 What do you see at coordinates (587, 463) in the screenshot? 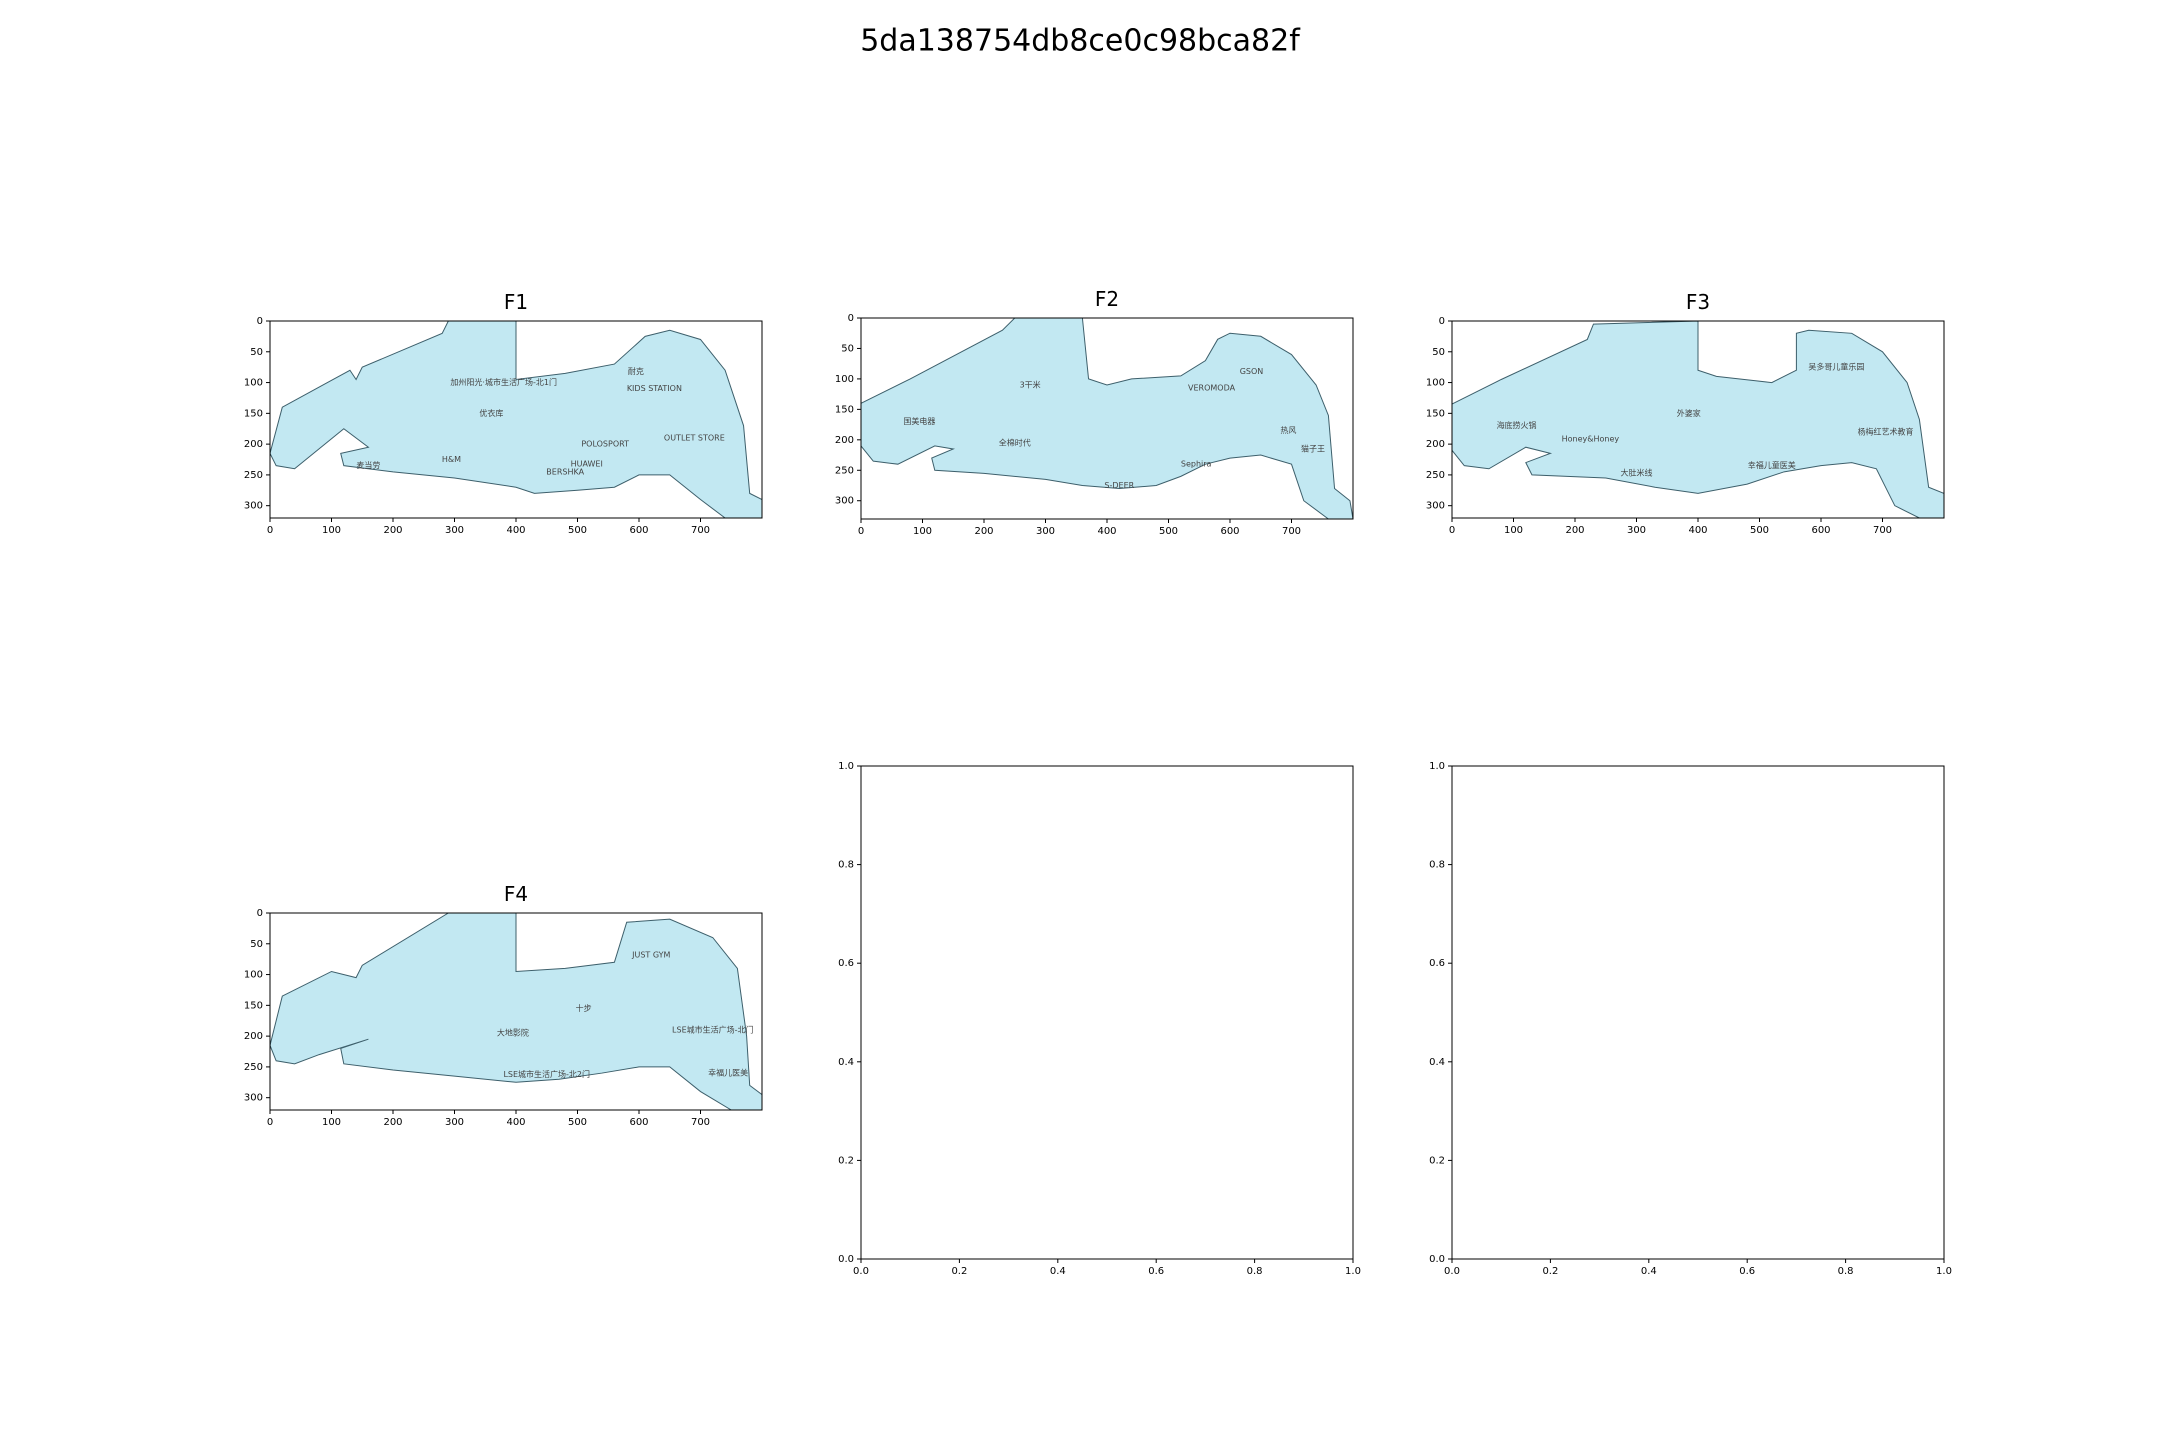
I see `store-label: HUAWEI` at bounding box center [587, 463].